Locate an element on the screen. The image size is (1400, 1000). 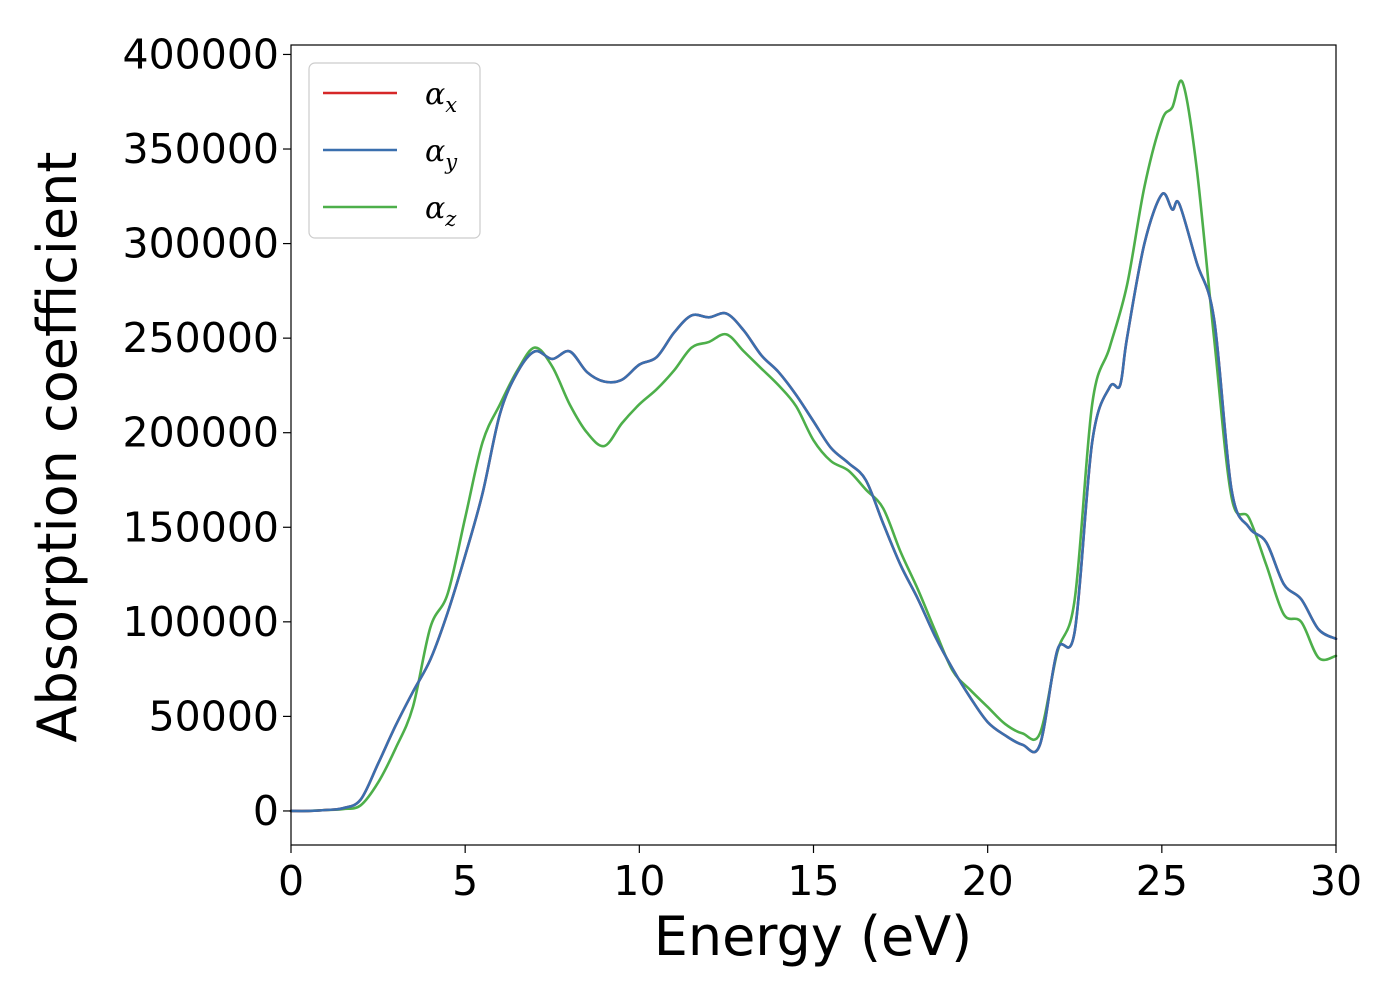
y-axis-title: Absorption coefficient is located at coordinates (57, 447).